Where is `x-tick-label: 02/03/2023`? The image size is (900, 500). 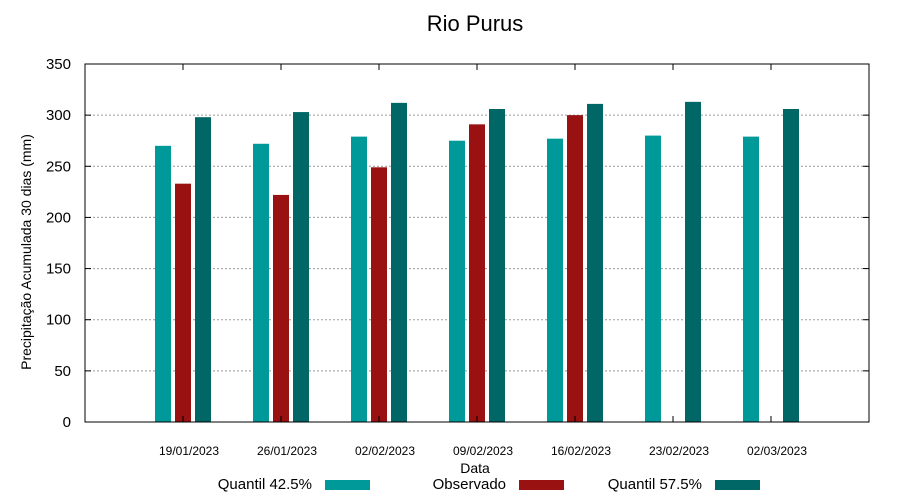 x-tick-label: 02/03/2023 is located at coordinates (777, 451).